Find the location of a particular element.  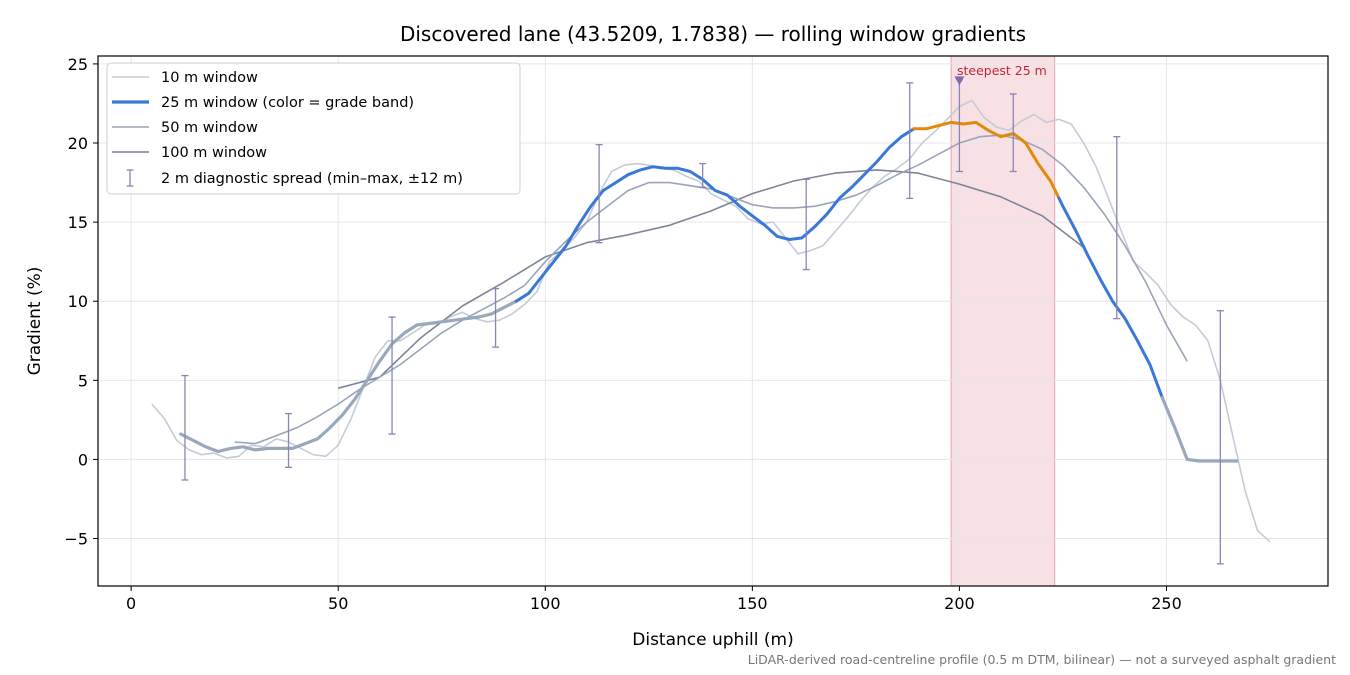

y-tick-label: 5 is located at coordinates (83, 380).